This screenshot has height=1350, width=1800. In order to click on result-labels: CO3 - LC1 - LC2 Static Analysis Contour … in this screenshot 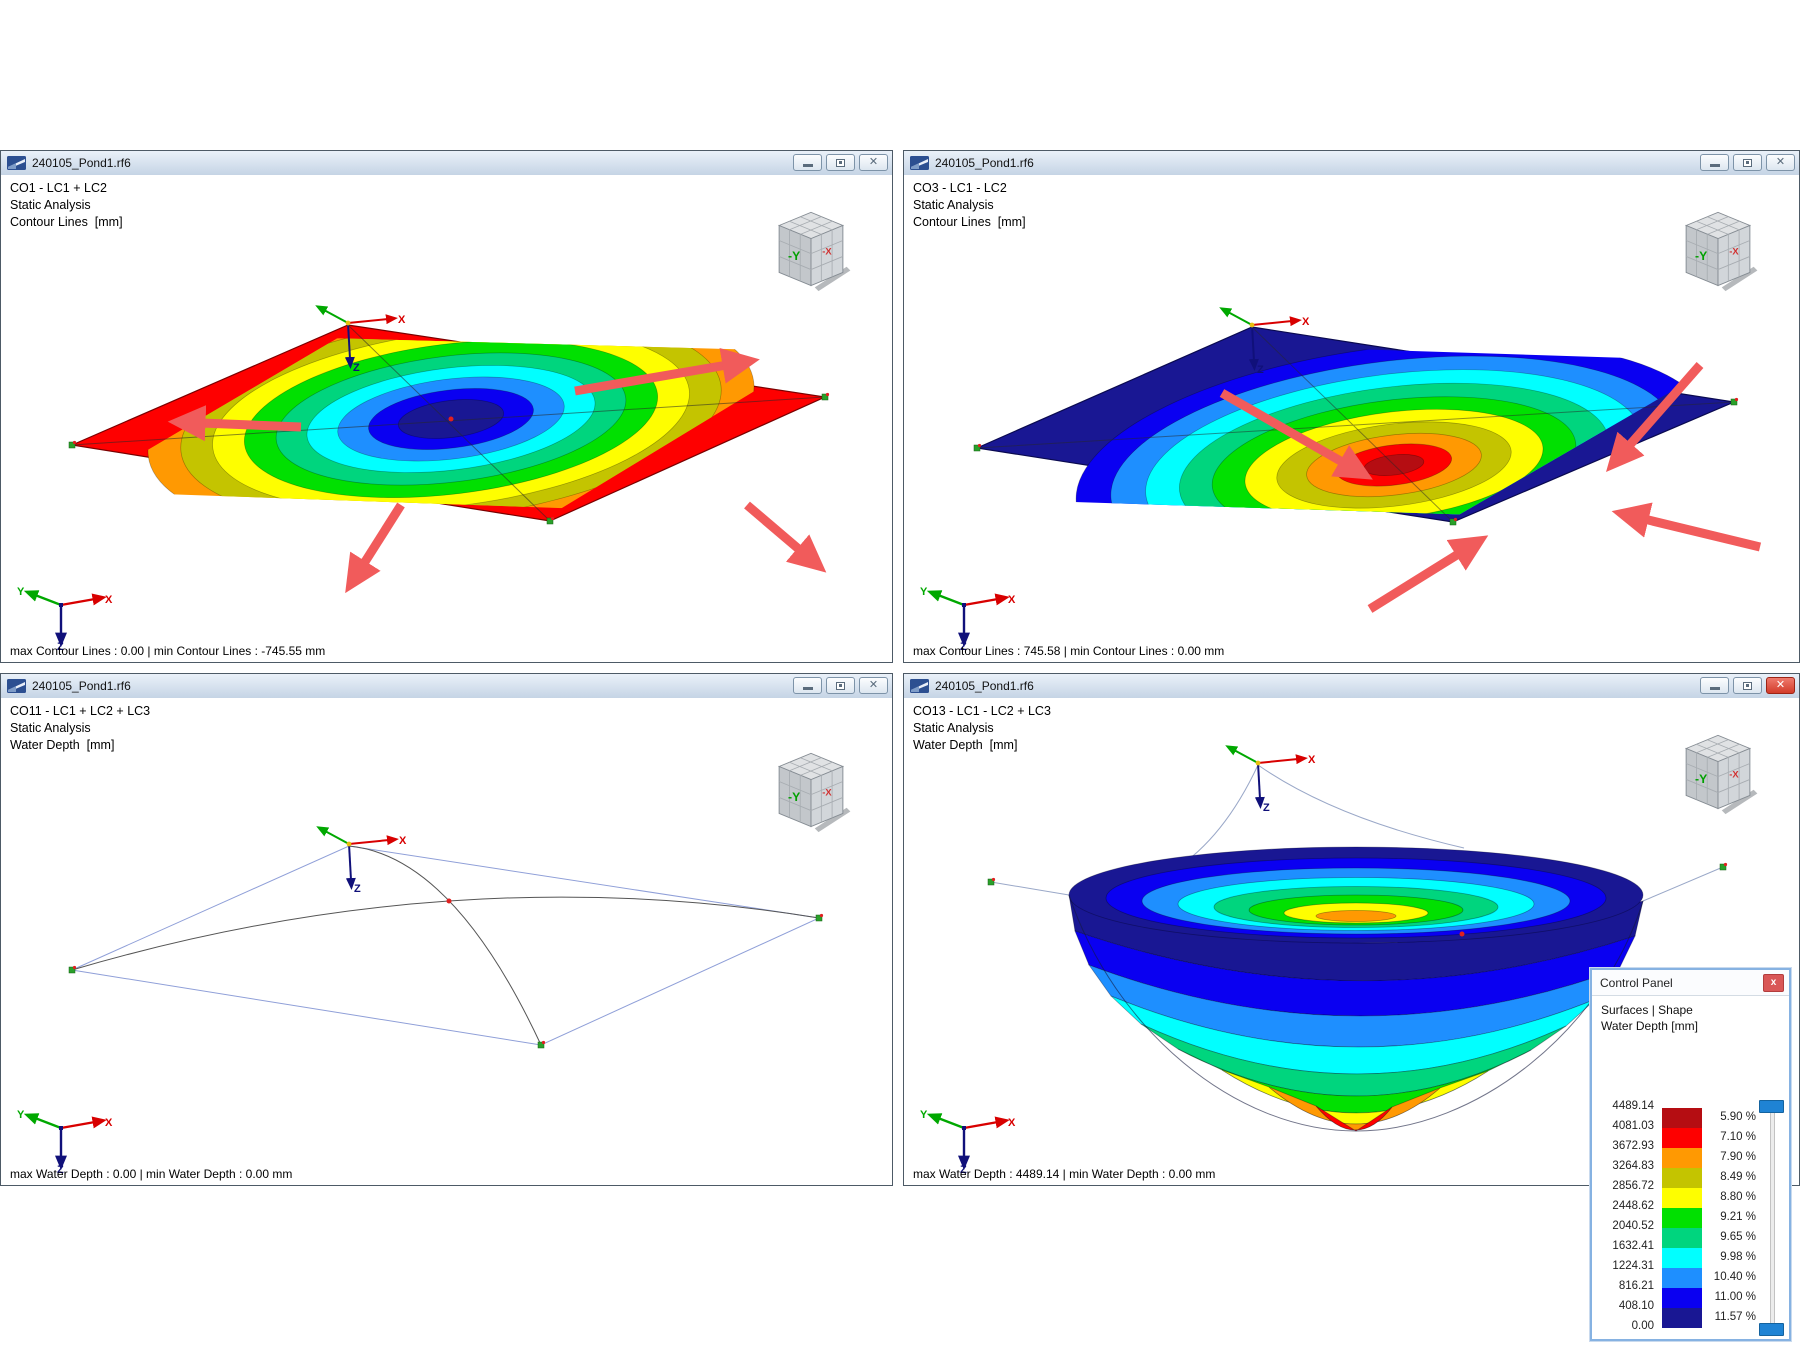, I will do `click(969, 205)`.